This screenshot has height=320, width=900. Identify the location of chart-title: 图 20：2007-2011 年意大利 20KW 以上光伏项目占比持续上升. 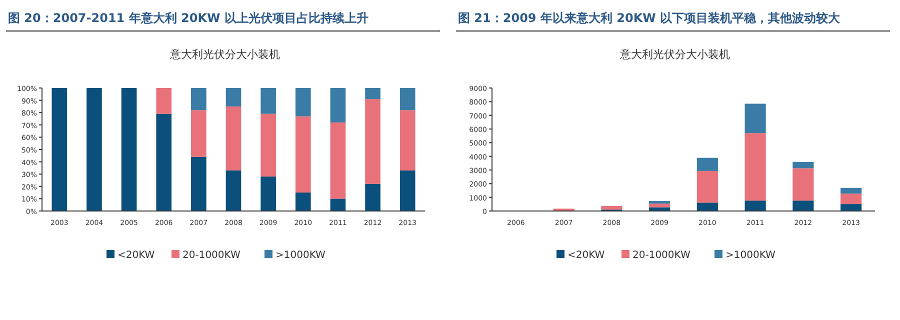
(188, 18).